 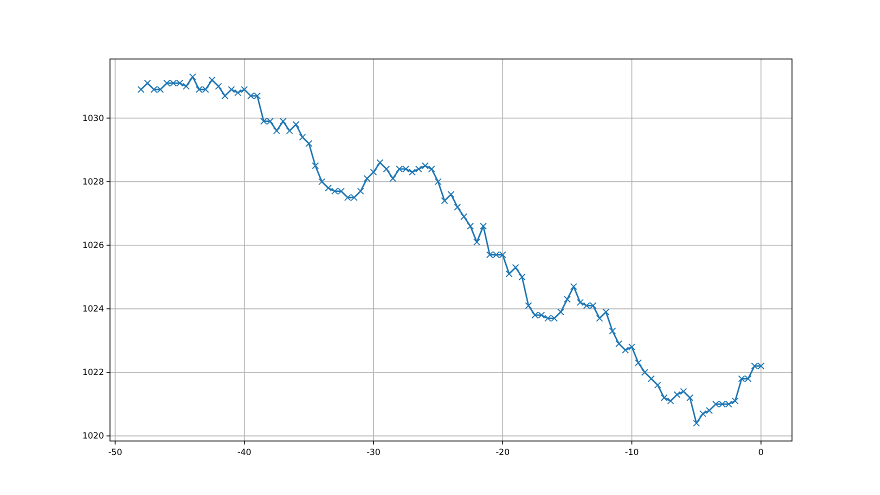 I want to click on x-tick-label: -40, so click(x=244, y=453).